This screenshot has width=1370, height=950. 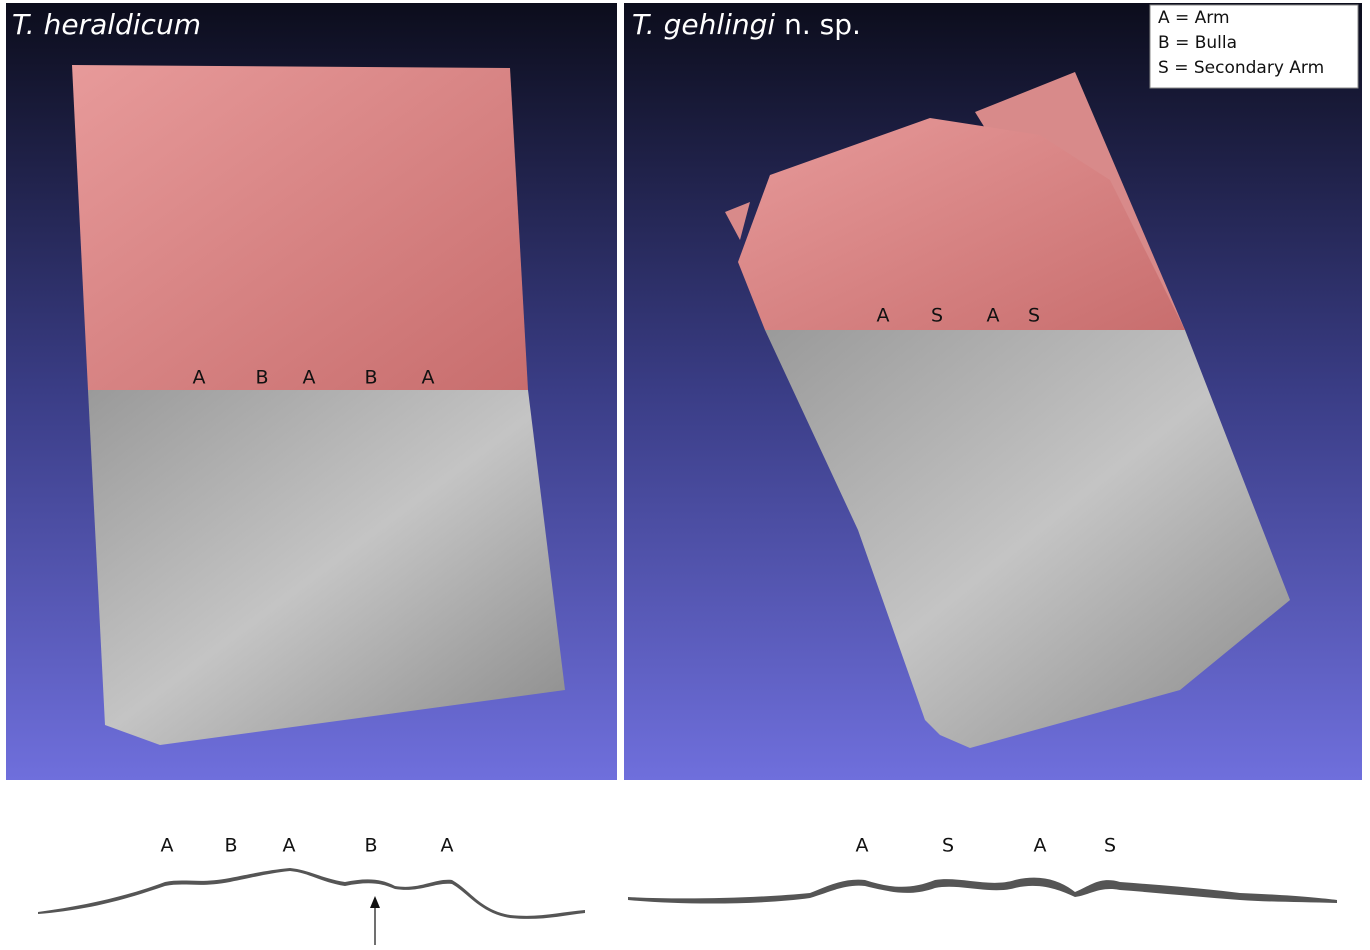 What do you see at coordinates (1194, 18) in the screenshot?
I see `legend-entry: A = Arm` at bounding box center [1194, 18].